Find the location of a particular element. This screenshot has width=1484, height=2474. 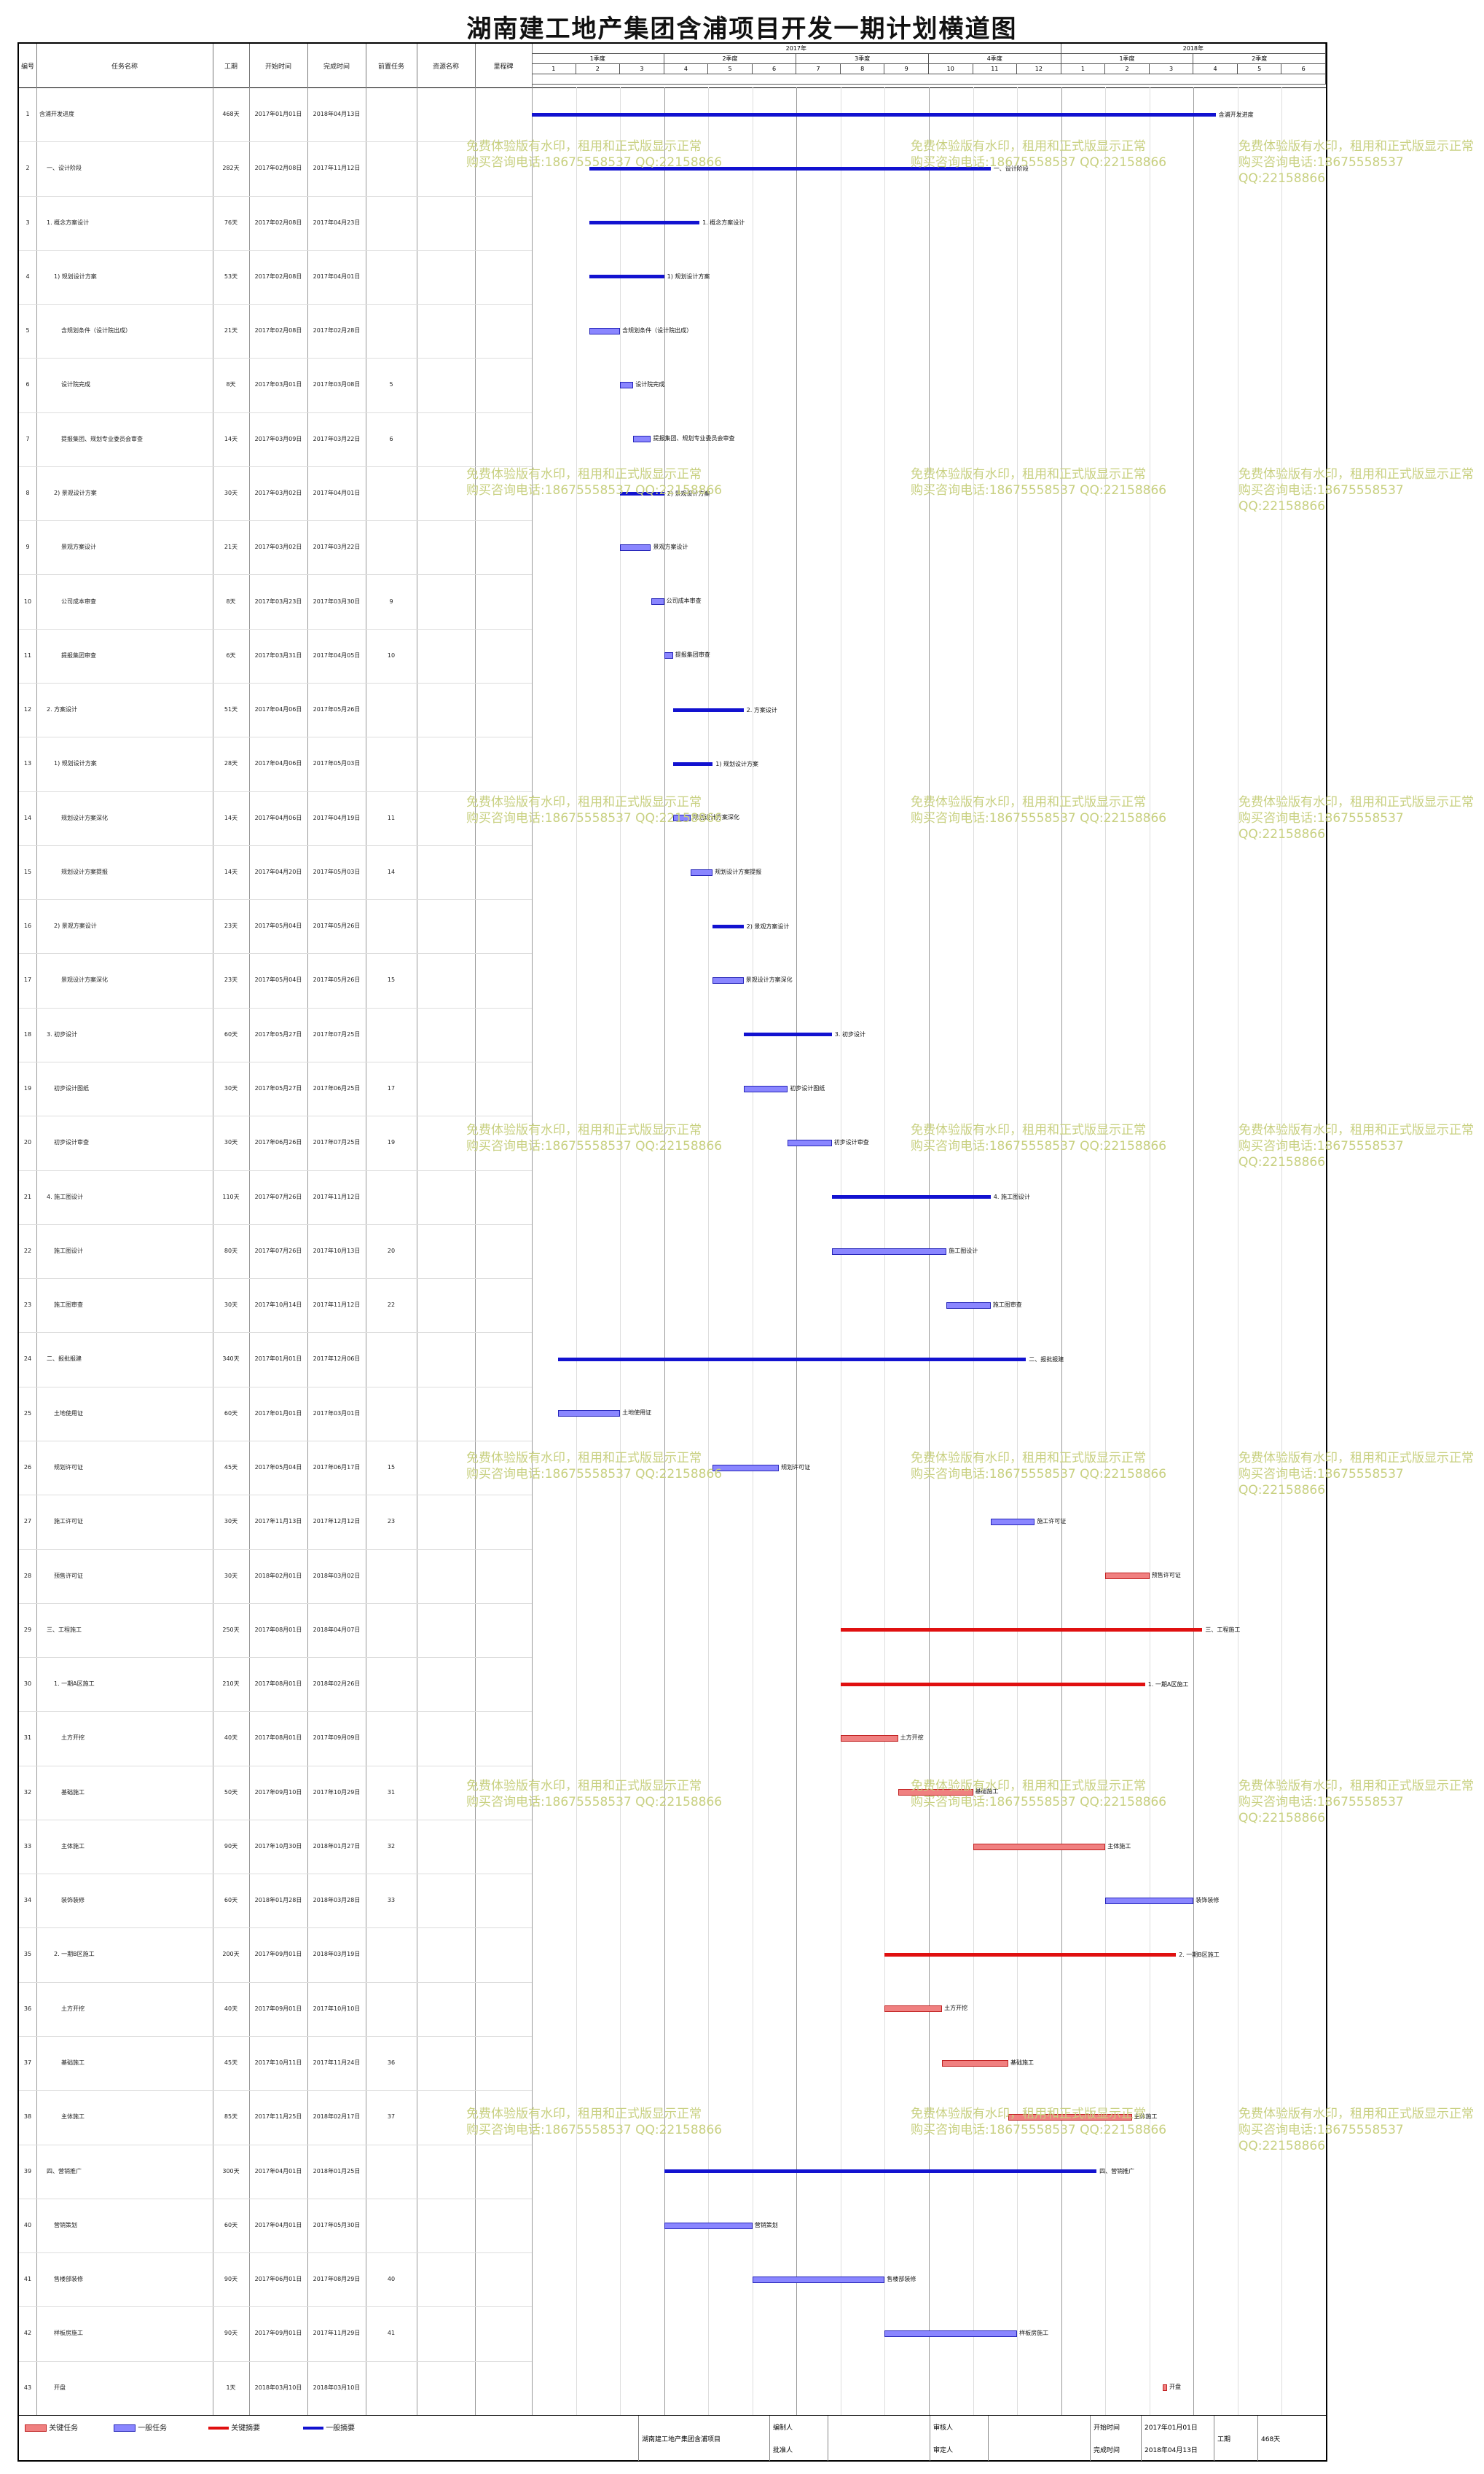

summary-bar: 1. 一期A区施工 is located at coordinates (1014, 1684).